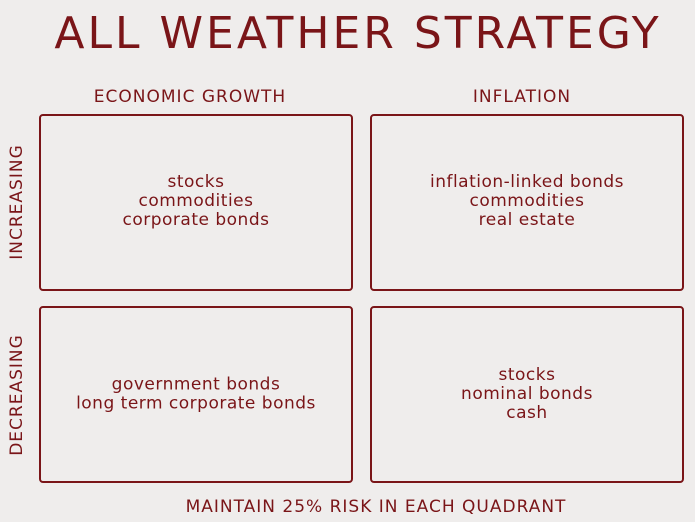 Image resolution: width=695 pixels, height=522 pixels. Describe the element at coordinates (196, 220) in the screenshot. I see `quadrant-item: corporate bonds` at that location.